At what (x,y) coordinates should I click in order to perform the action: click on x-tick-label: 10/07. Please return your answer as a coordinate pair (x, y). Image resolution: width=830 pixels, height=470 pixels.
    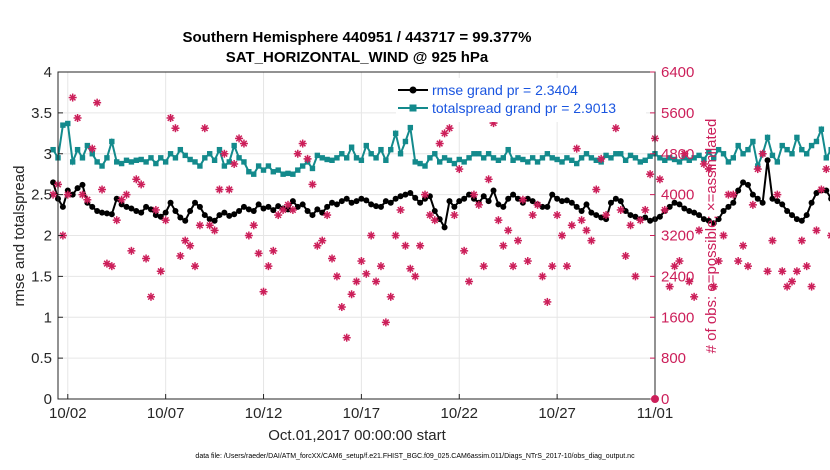
    Looking at the image, I should click on (166, 413).